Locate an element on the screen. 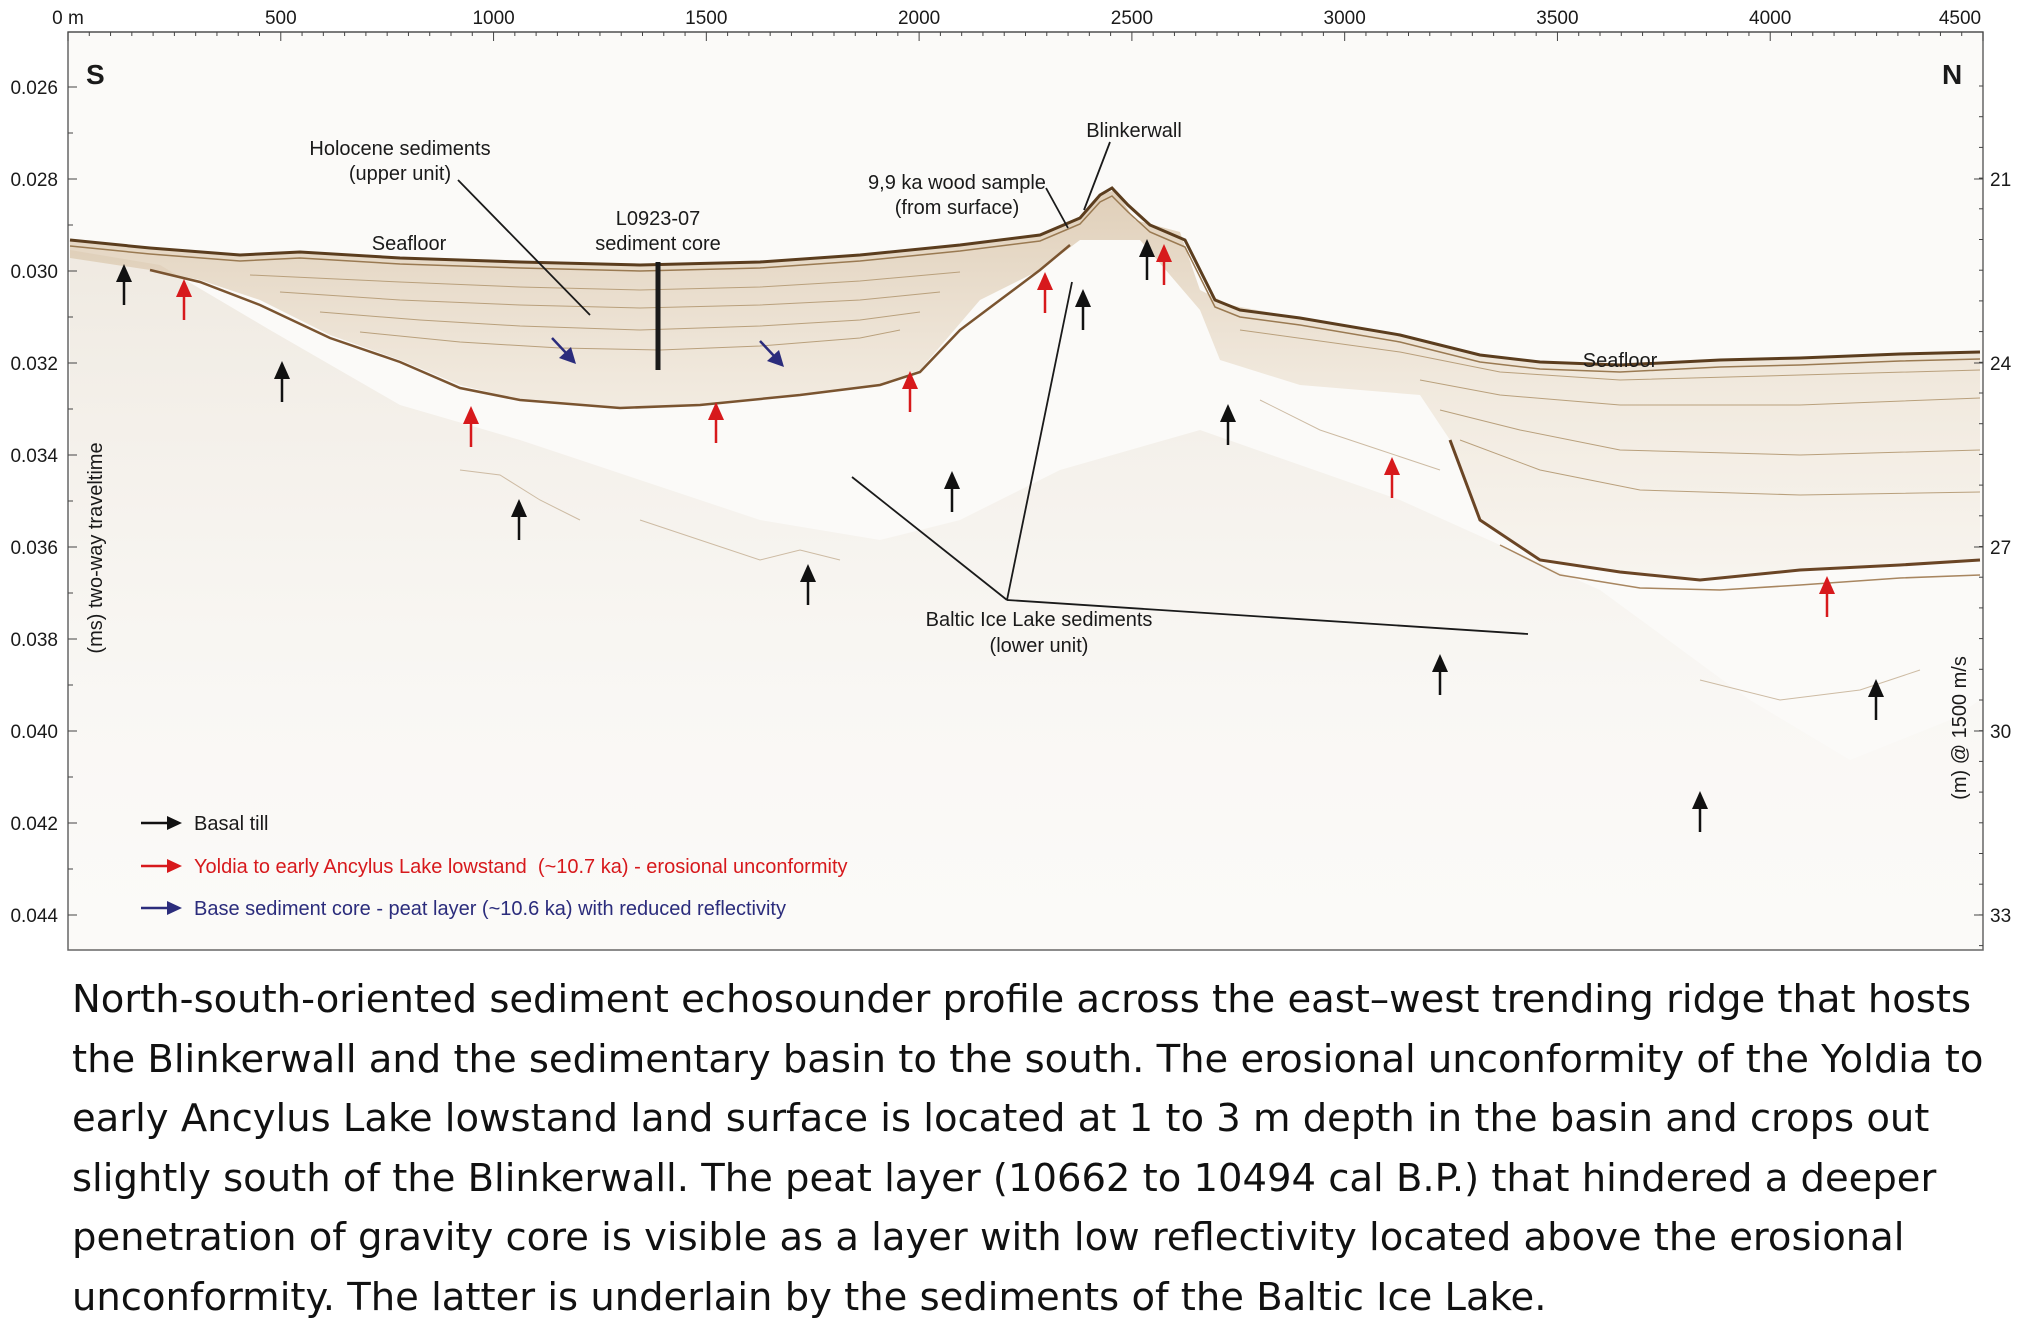 This screenshot has width=2020, height=1339. basin-base-reflector-echo is located at coordinates (1740, 567).